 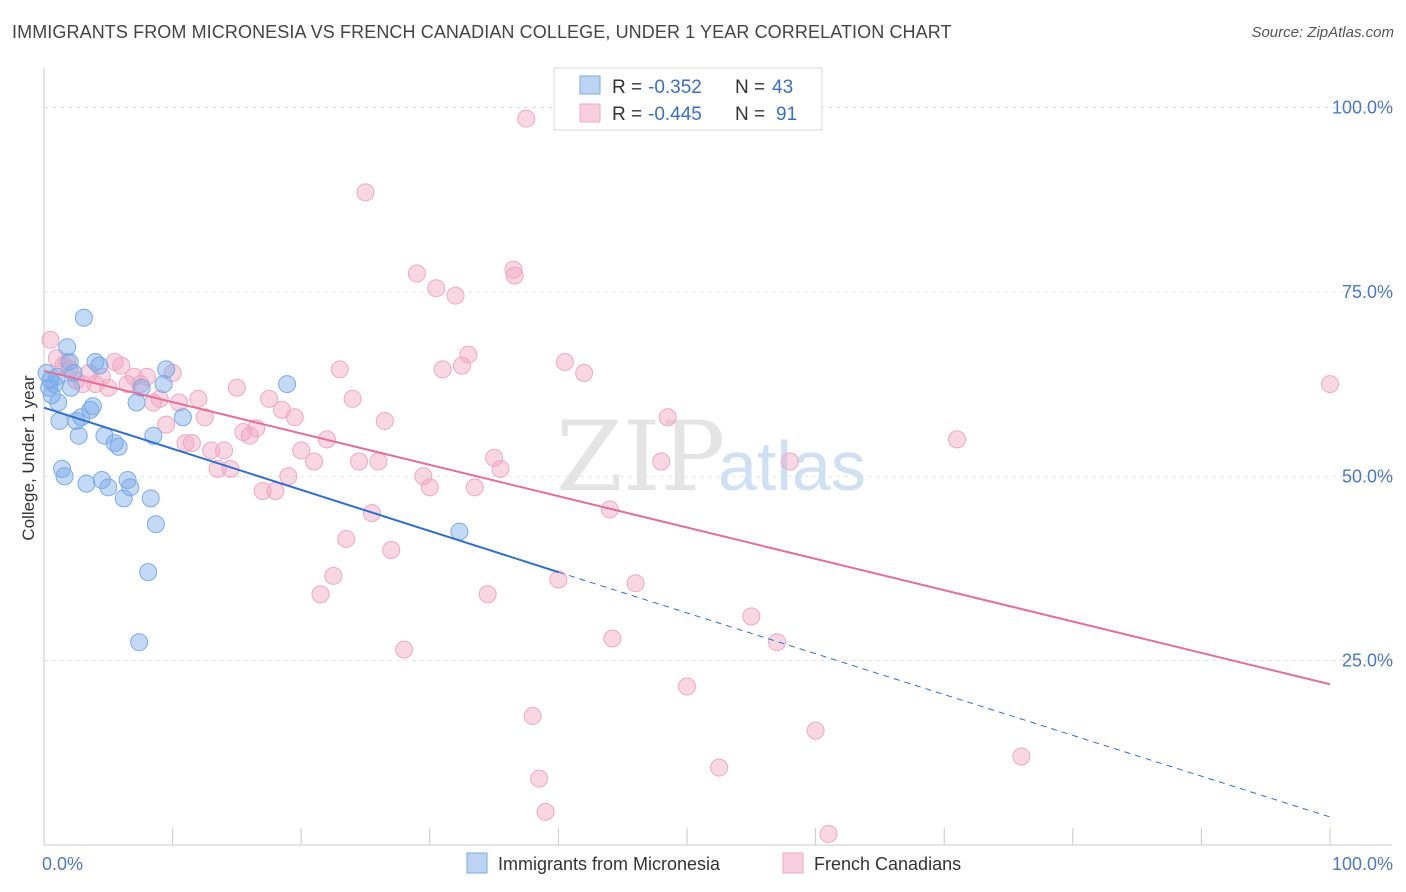 I want to click on bottom-legend-swatch-french-canadians, so click(x=793, y=863).